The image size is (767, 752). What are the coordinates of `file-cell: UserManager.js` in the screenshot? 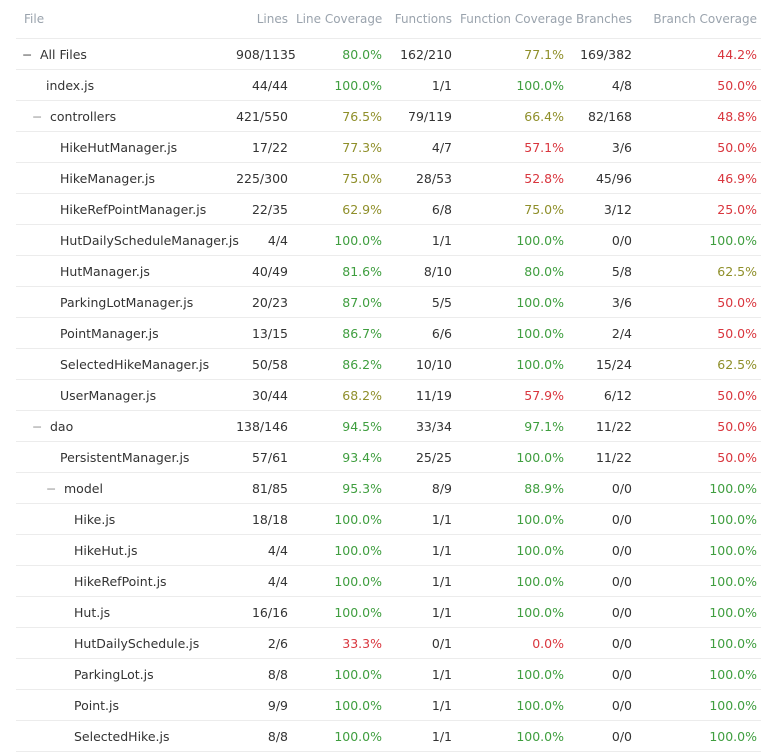 It's located at (124, 395).